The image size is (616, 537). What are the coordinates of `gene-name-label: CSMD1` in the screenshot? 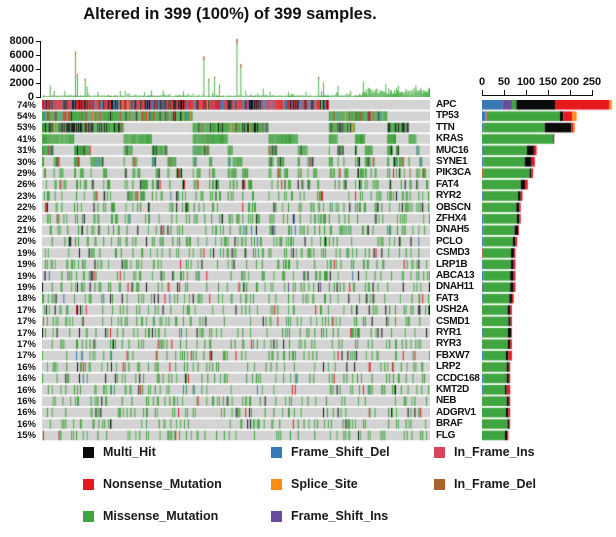 It's located at (453, 321).